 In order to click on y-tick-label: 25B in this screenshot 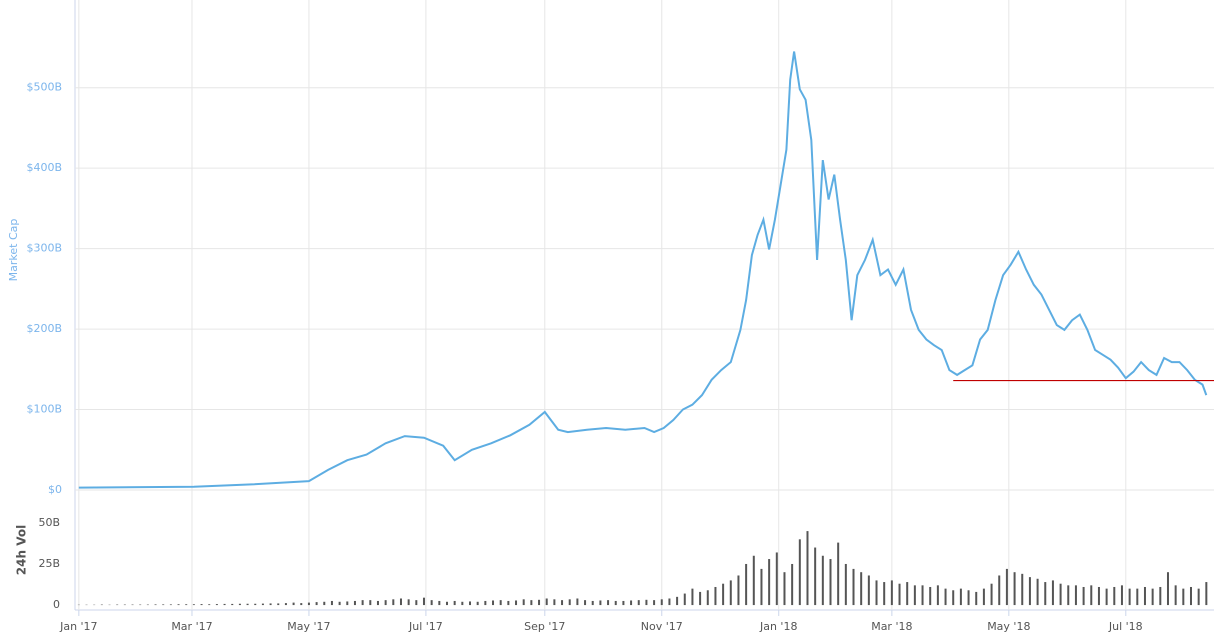, I will do `click(49, 563)`.